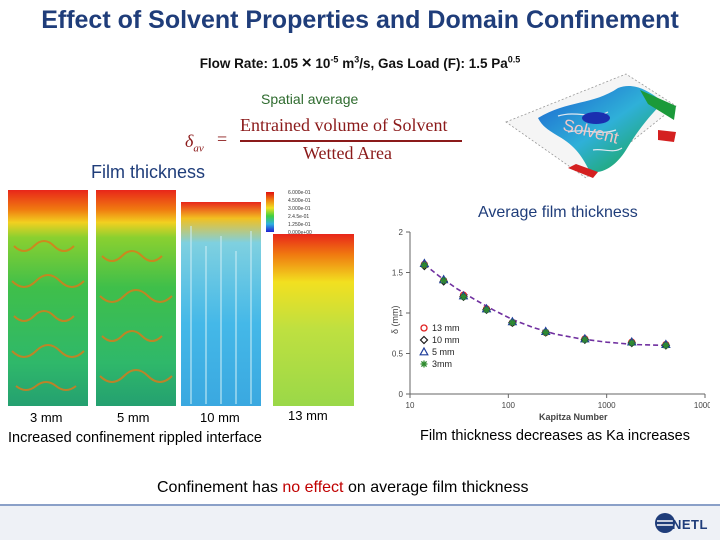  I want to click on panel-label-10mm: 10 mm, so click(220, 417).